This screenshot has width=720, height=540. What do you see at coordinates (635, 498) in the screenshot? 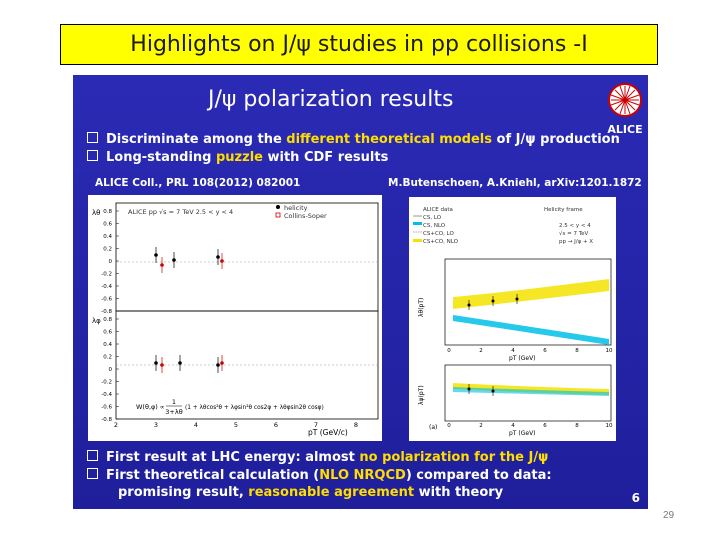
I see `embedded-page-number: 6` at bounding box center [635, 498].